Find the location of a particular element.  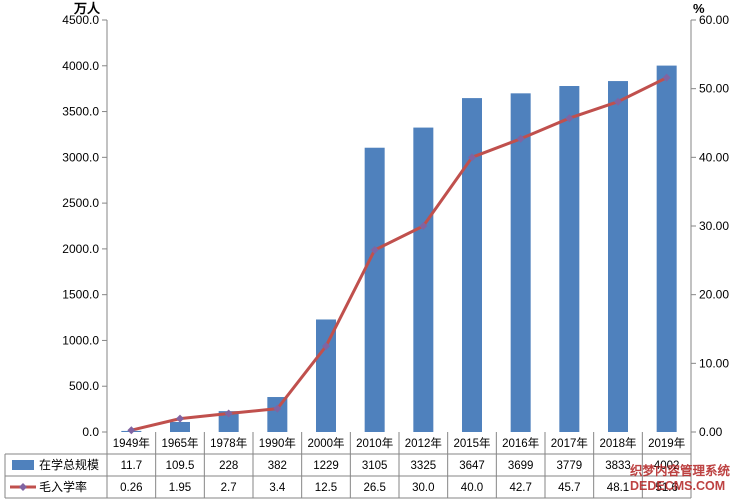

x-tick-label: 2017年 is located at coordinates (569, 443).